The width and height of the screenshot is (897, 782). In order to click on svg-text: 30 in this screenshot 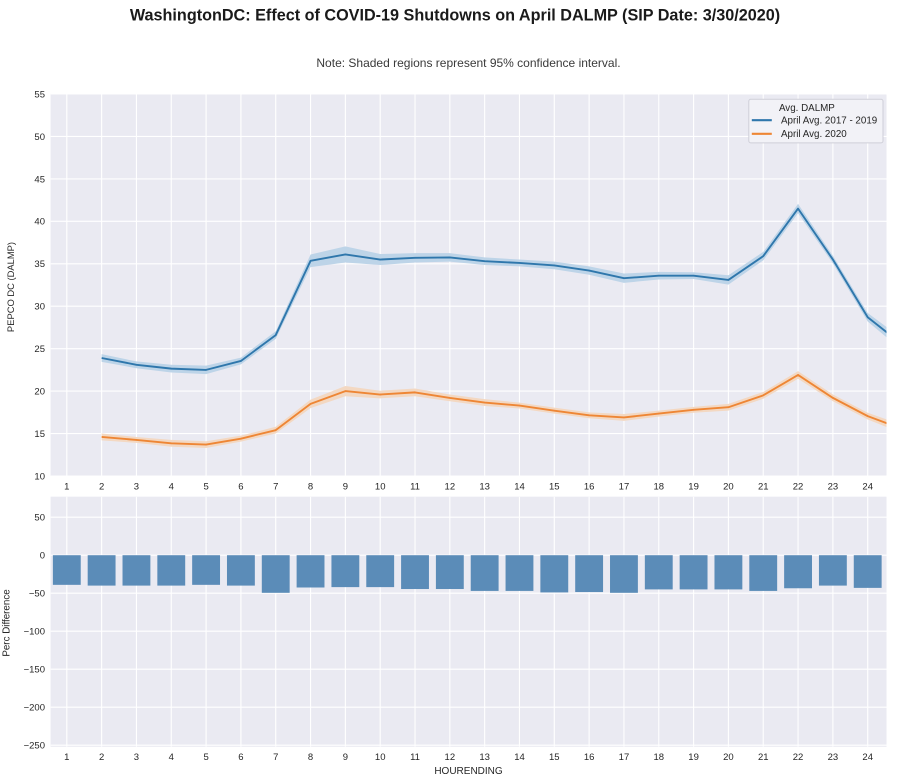, I will do `click(39, 307)`.